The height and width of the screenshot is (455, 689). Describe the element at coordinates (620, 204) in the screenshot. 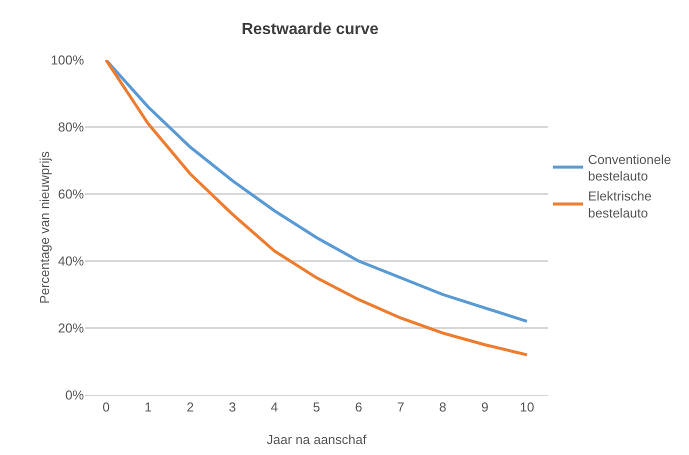

I see `legend-label: Elektrische bestelauto` at that location.